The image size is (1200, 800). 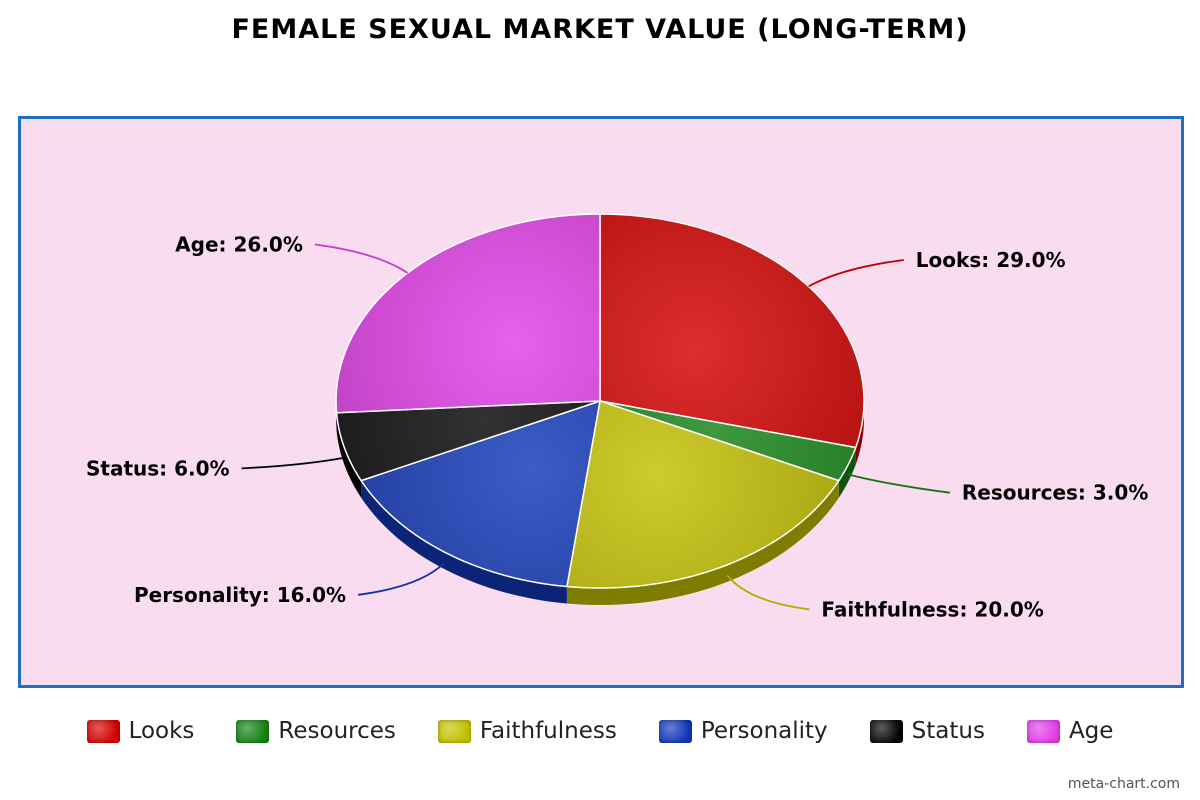 What do you see at coordinates (1055, 493) in the screenshot?
I see `data-label-resources: Resources: 3.0%` at bounding box center [1055, 493].